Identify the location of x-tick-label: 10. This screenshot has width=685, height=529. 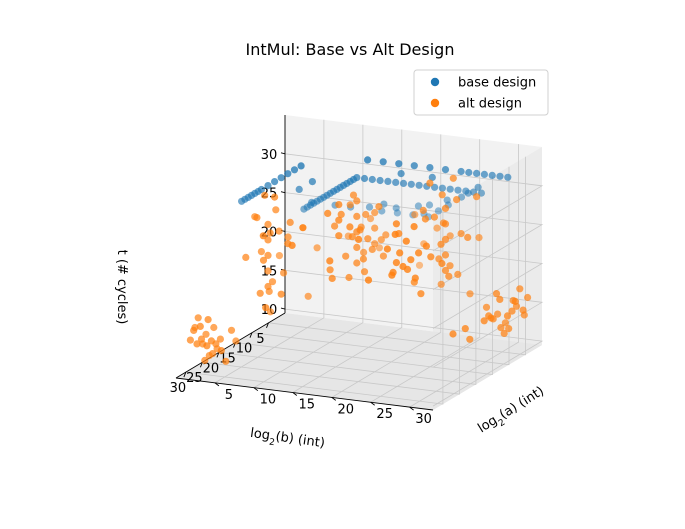
(268, 400).